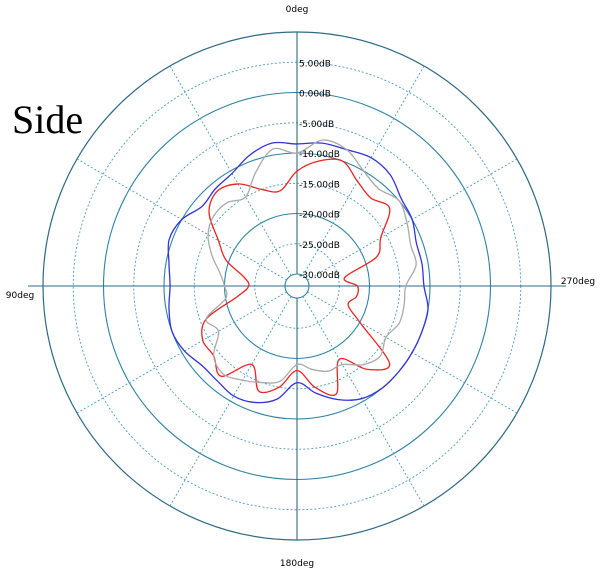 The height and width of the screenshot is (576, 605). I want to click on side-label: Side, so click(48, 119).